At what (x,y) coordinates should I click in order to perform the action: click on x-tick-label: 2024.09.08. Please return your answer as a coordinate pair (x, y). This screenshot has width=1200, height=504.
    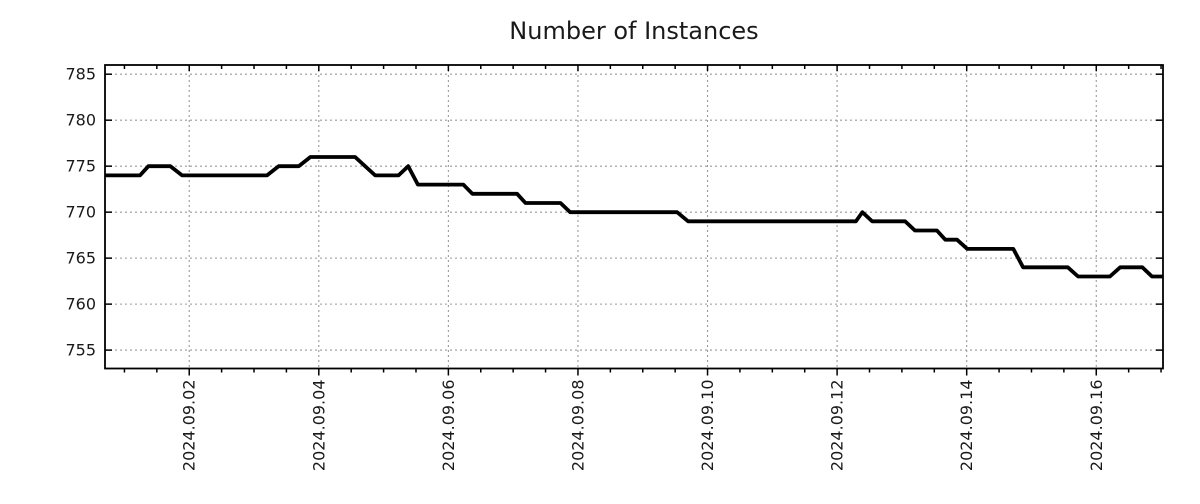
    Looking at the image, I should click on (577, 426).